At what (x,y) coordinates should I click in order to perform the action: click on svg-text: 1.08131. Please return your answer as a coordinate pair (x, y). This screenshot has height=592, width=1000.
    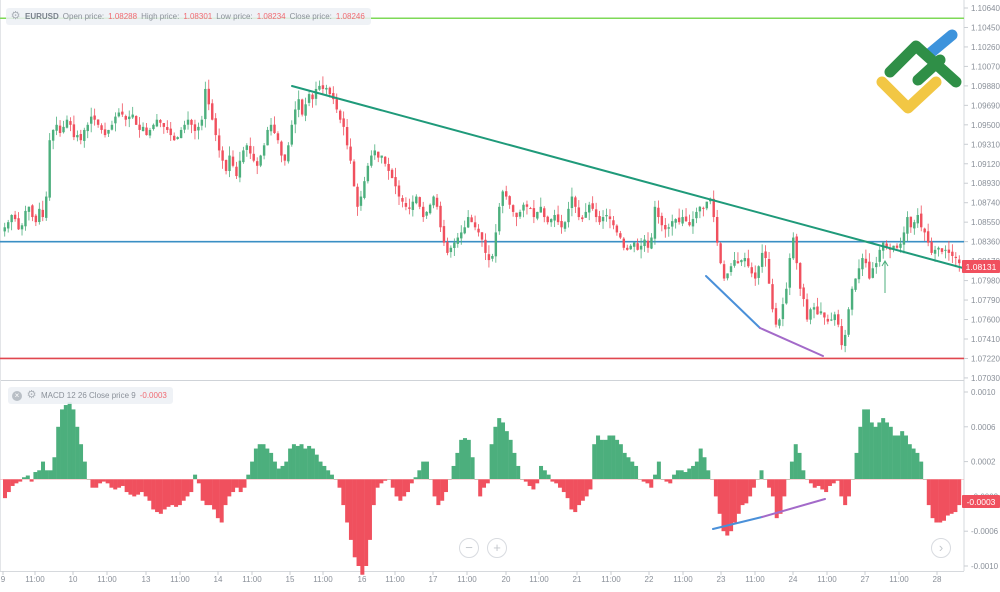
    Looking at the image, I should click on (981, 267).